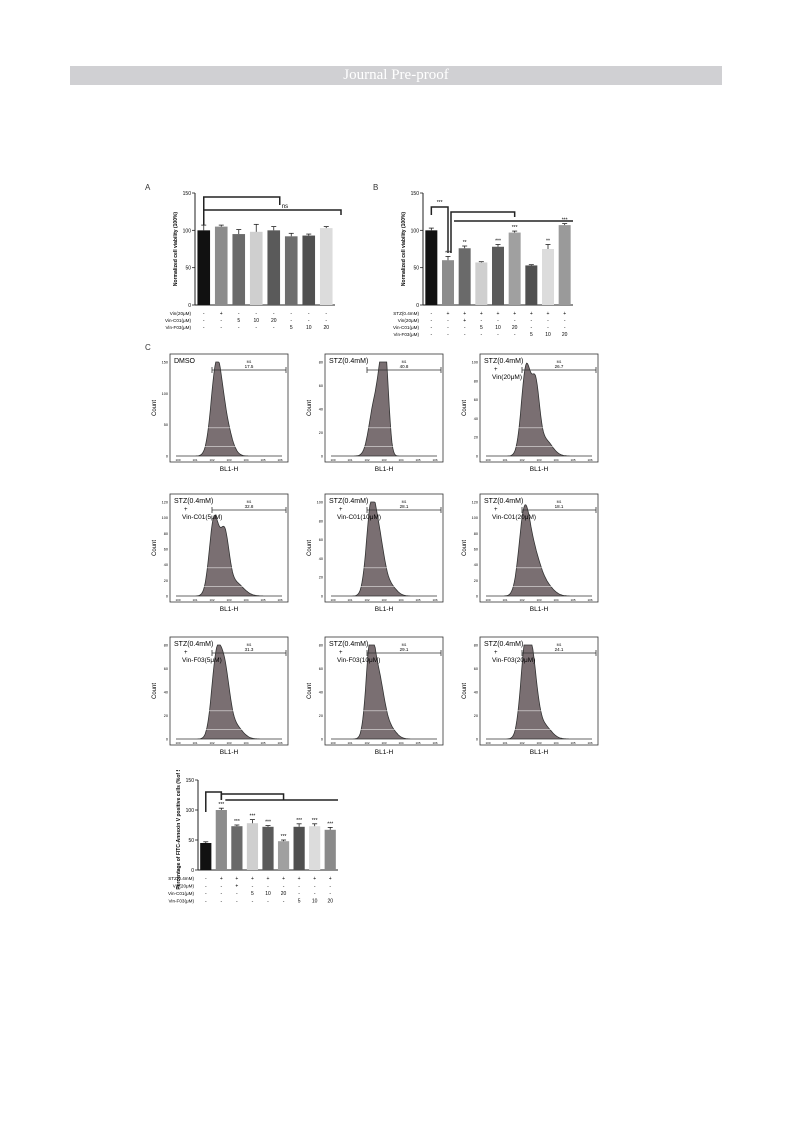  Describe the element at coordinates (483, 232) in the screenshot. I see `comparison-bracket` at that location.